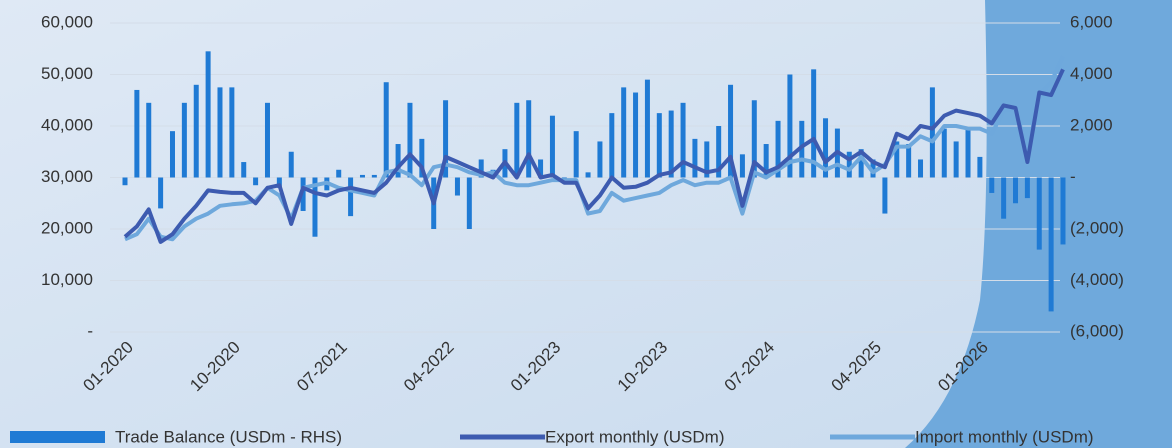 Image resolution: width=1172 pixels, height=448 pixels. Describe the element at coordinates (67, 73) in the screenshot. I see `y-tick-label: 50,000` at that location.